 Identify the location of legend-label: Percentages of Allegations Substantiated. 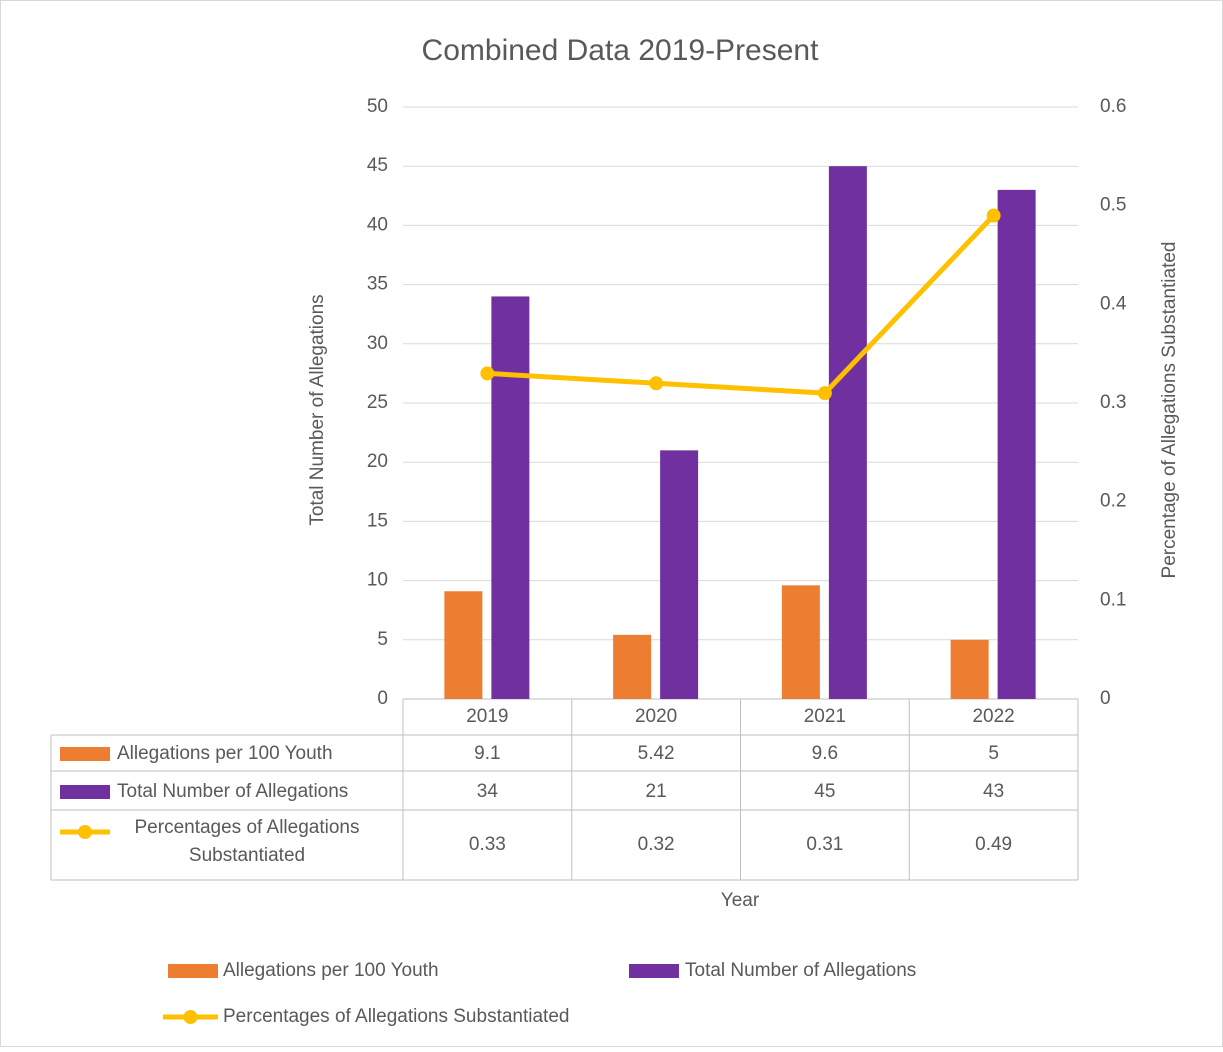
(396, 1016).